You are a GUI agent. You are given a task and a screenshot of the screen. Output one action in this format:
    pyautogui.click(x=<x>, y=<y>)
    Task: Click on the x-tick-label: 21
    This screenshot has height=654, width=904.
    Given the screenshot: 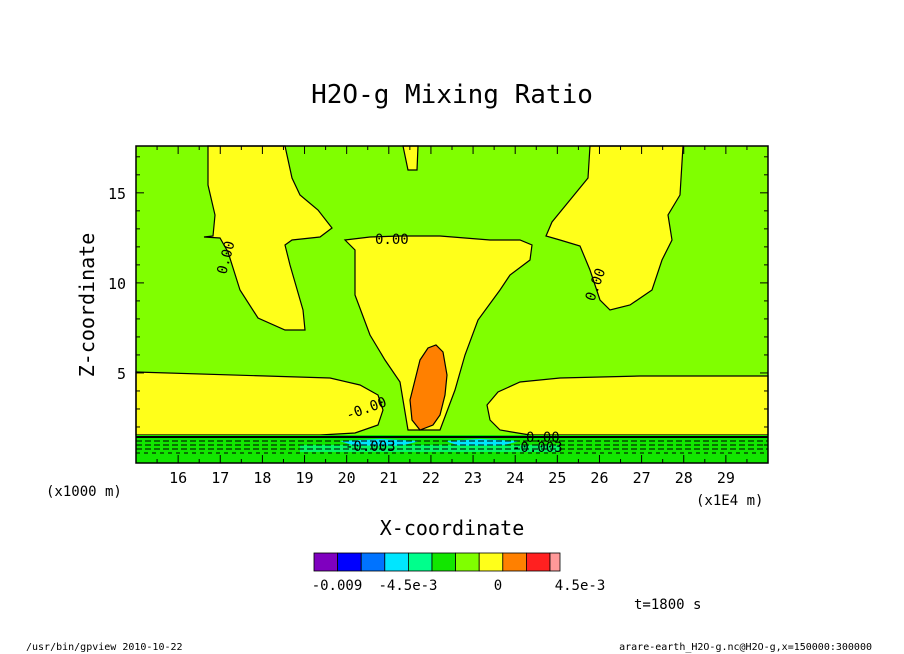 What is the action you would take?
    pyautogui.click(x=389, y=478)
    